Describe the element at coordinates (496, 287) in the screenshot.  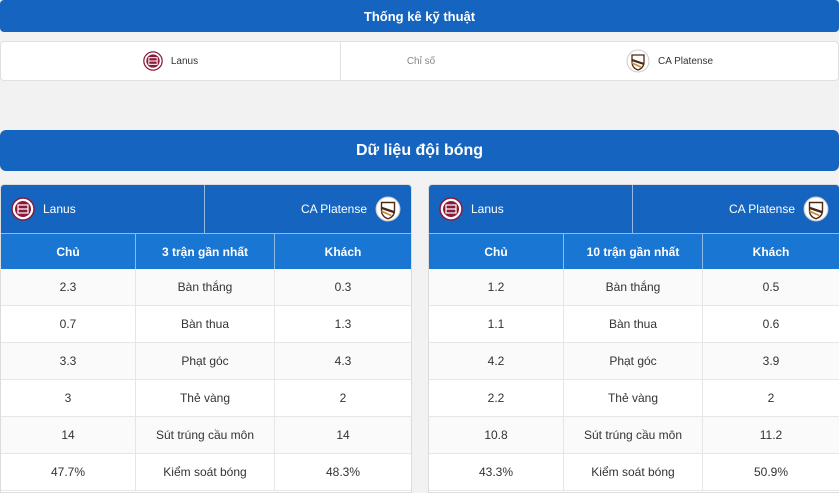
I see `home-value: 1.2` at that location.